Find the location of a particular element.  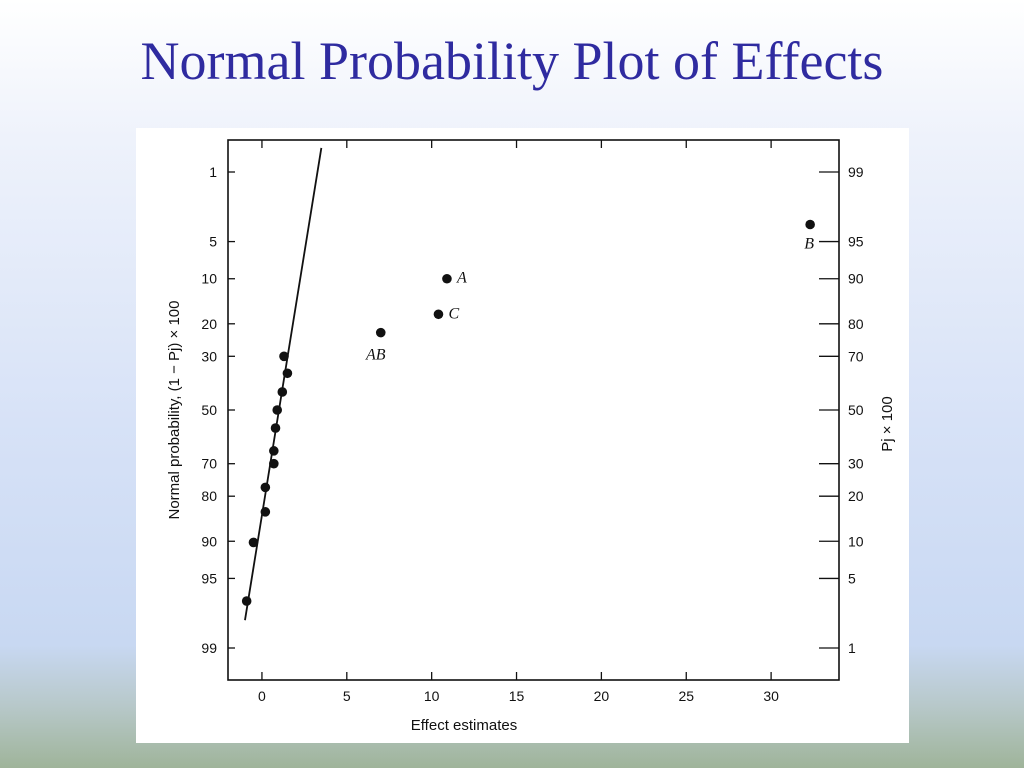

y-tick-label-right: 50 is located at coordinates (856, 410).